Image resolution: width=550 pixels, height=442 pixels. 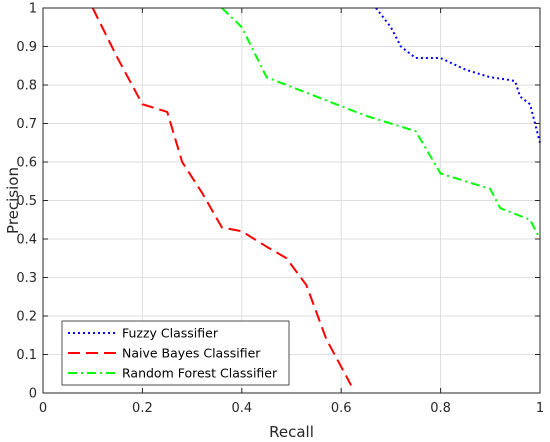 What do you see at coordinates (13, 200) in the screenshot?
I see `y-axis-label: Precision` at bounding box center [13, 200].